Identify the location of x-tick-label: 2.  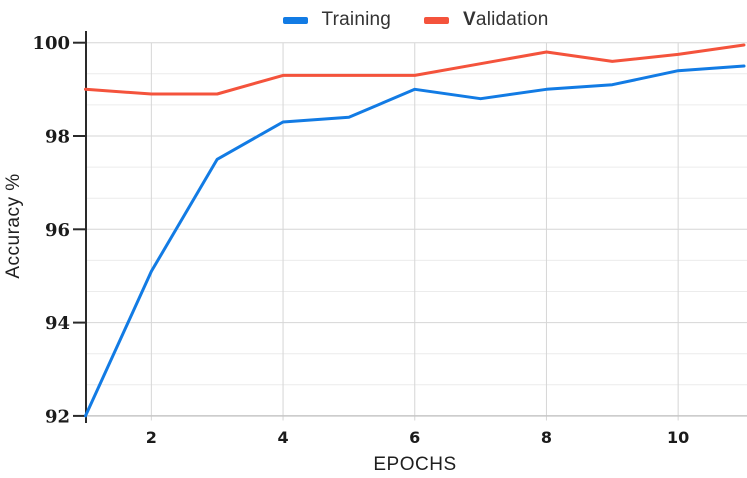
(151, 437).